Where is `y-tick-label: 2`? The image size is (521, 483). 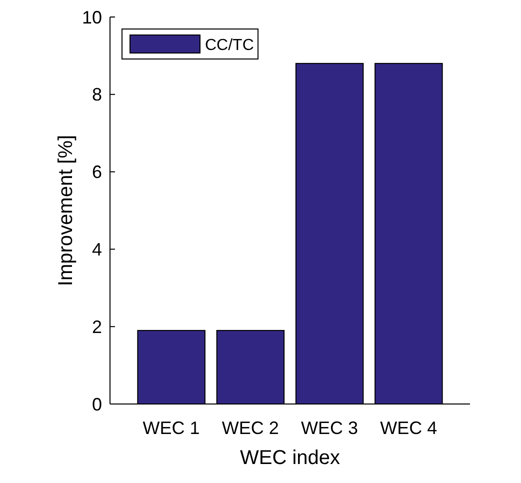 y-tick-label: 2 is located at coordinates (97, 326).